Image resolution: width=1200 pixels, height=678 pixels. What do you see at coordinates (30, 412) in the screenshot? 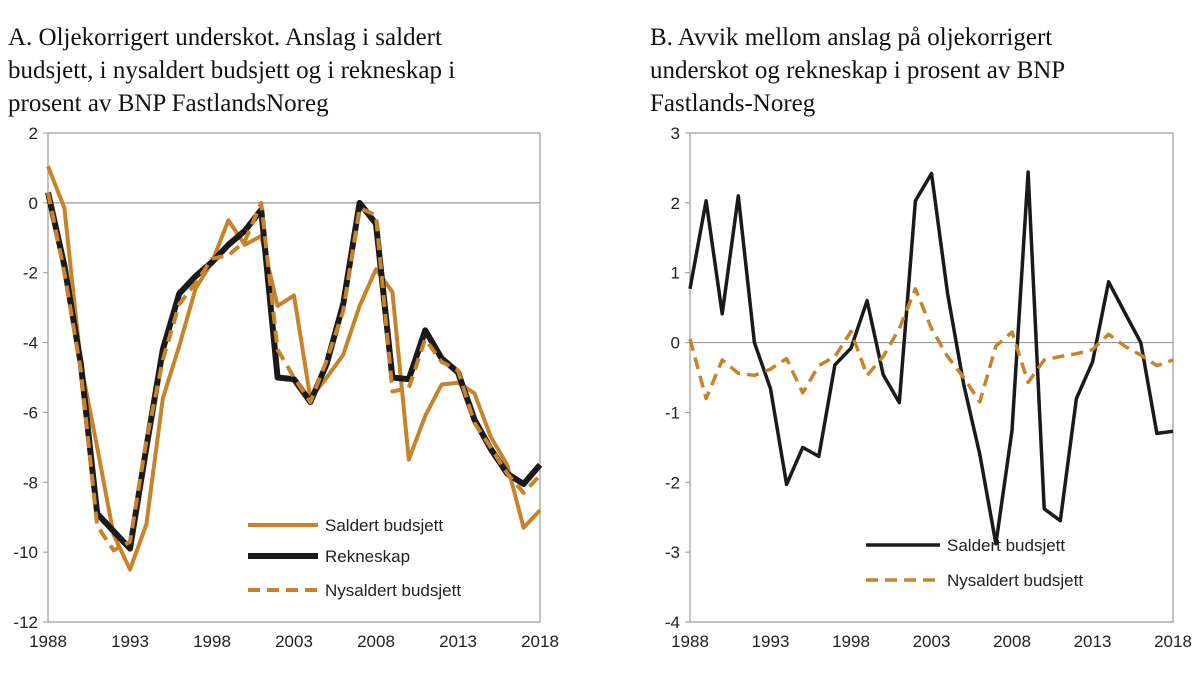
I see `y-tick-label: -6` at bounding box center [30, 412].